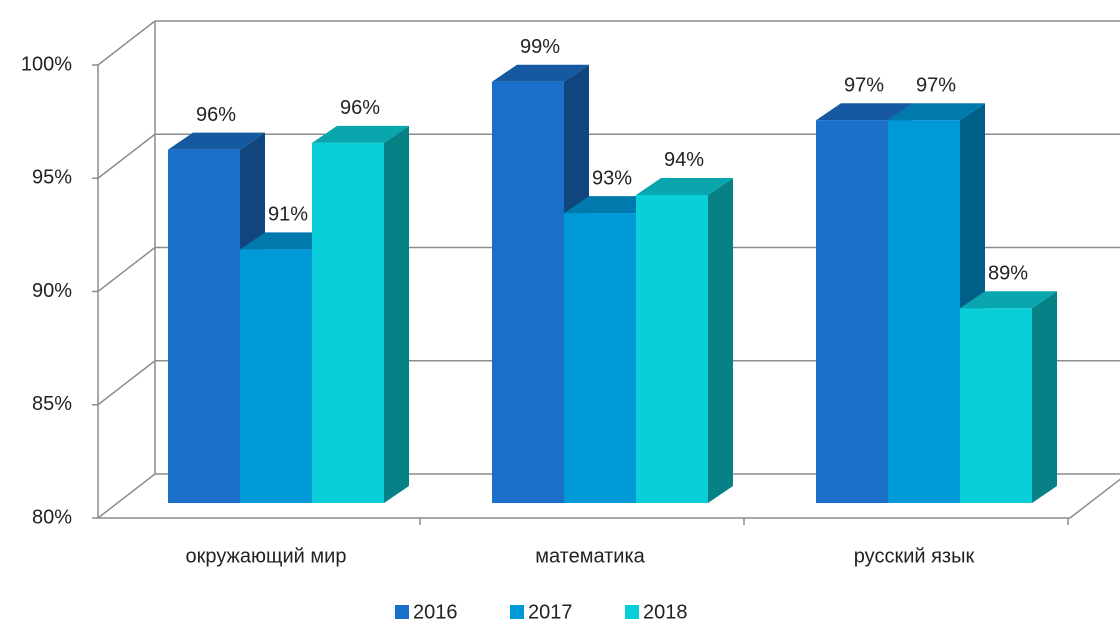  What do you see at coordinates (1094, 498) in the screenshot?
I see `axis-line` at bounding box center [1094, 498].